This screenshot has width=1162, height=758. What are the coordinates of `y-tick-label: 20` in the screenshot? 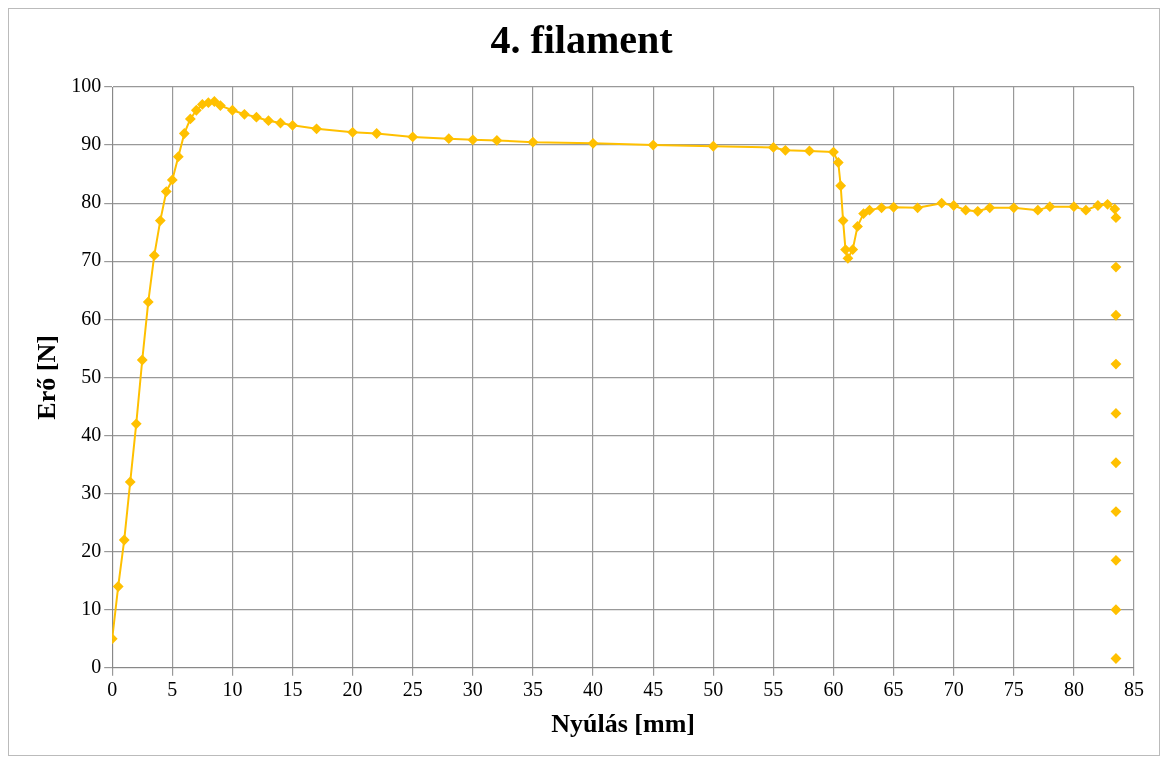 It's located at (91, 549).